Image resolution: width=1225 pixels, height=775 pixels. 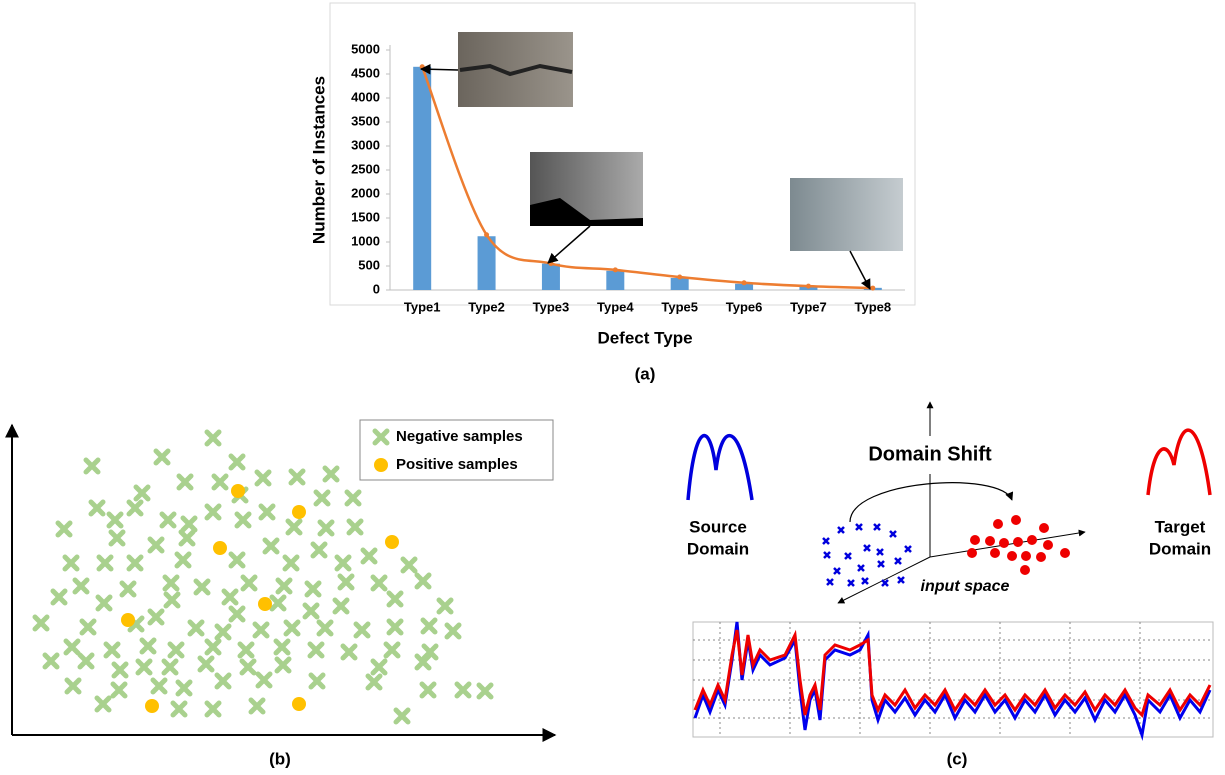 I want to click on source-signal, so click(x=952, y=681).